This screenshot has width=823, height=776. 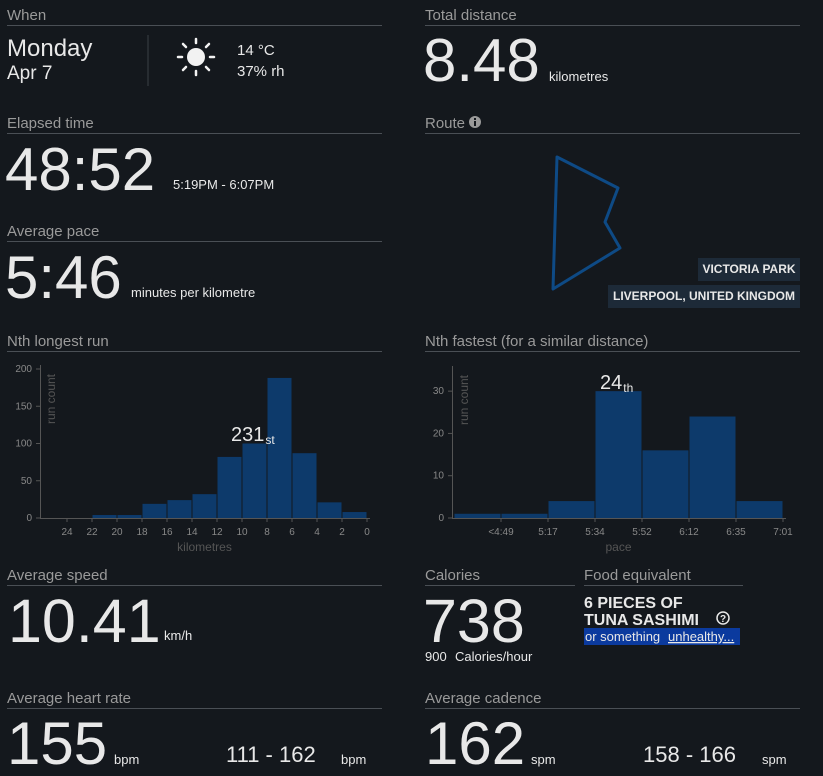 I want to click on y-tick-label: 150, so click(x=23, y=406).